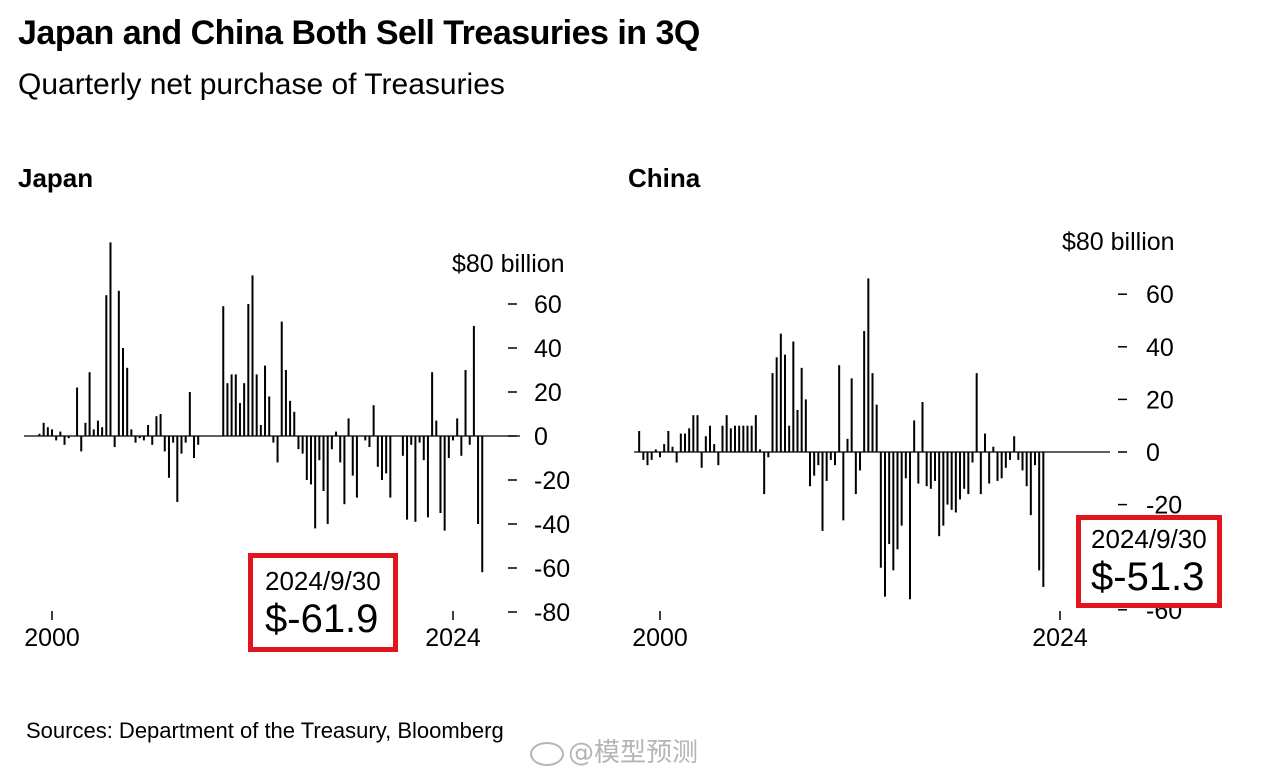  I want to click on watermark-text: @模型预测, so click(633, 753).